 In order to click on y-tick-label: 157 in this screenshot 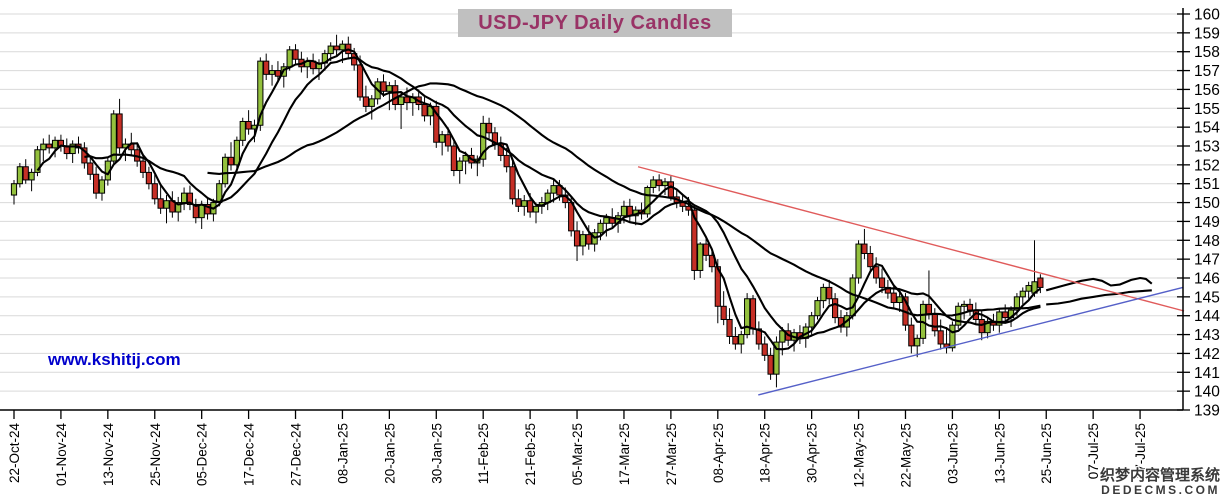, I will do `click(1207, 71)`.